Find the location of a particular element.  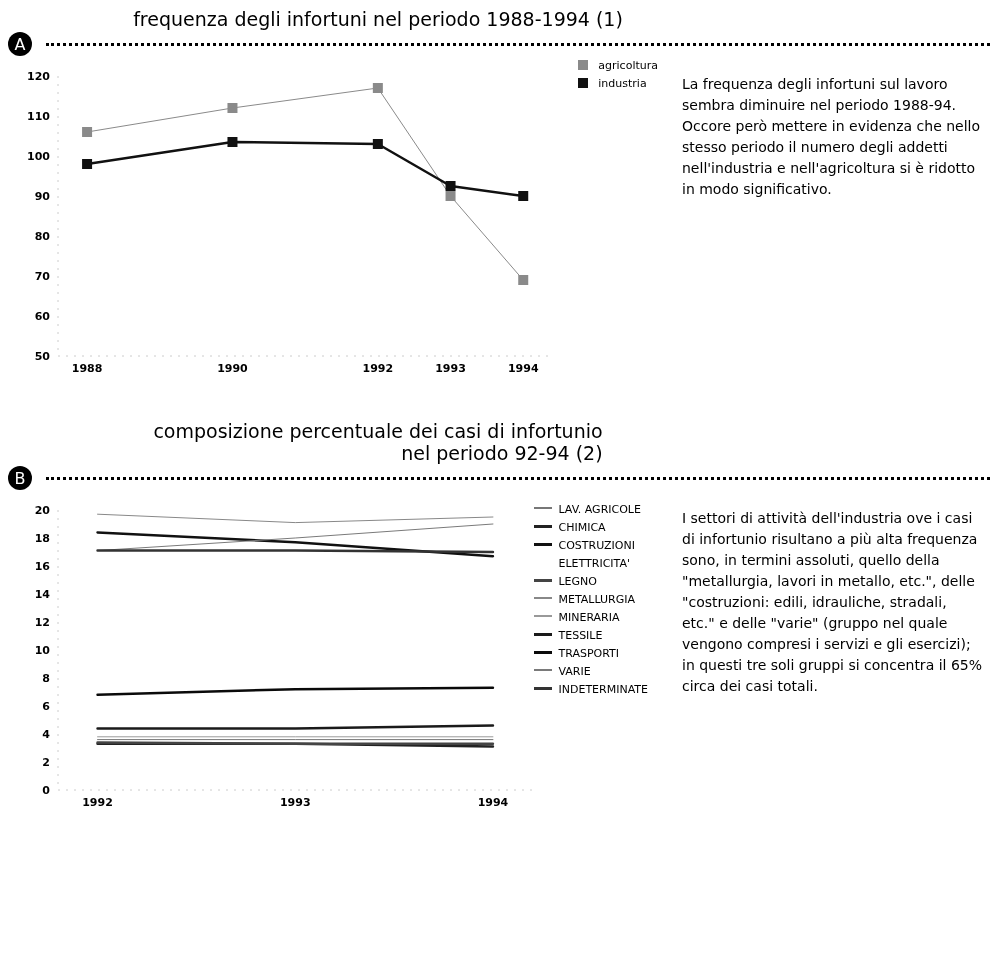

x-tick-label: 1988 is located at coordinates (87, 368).